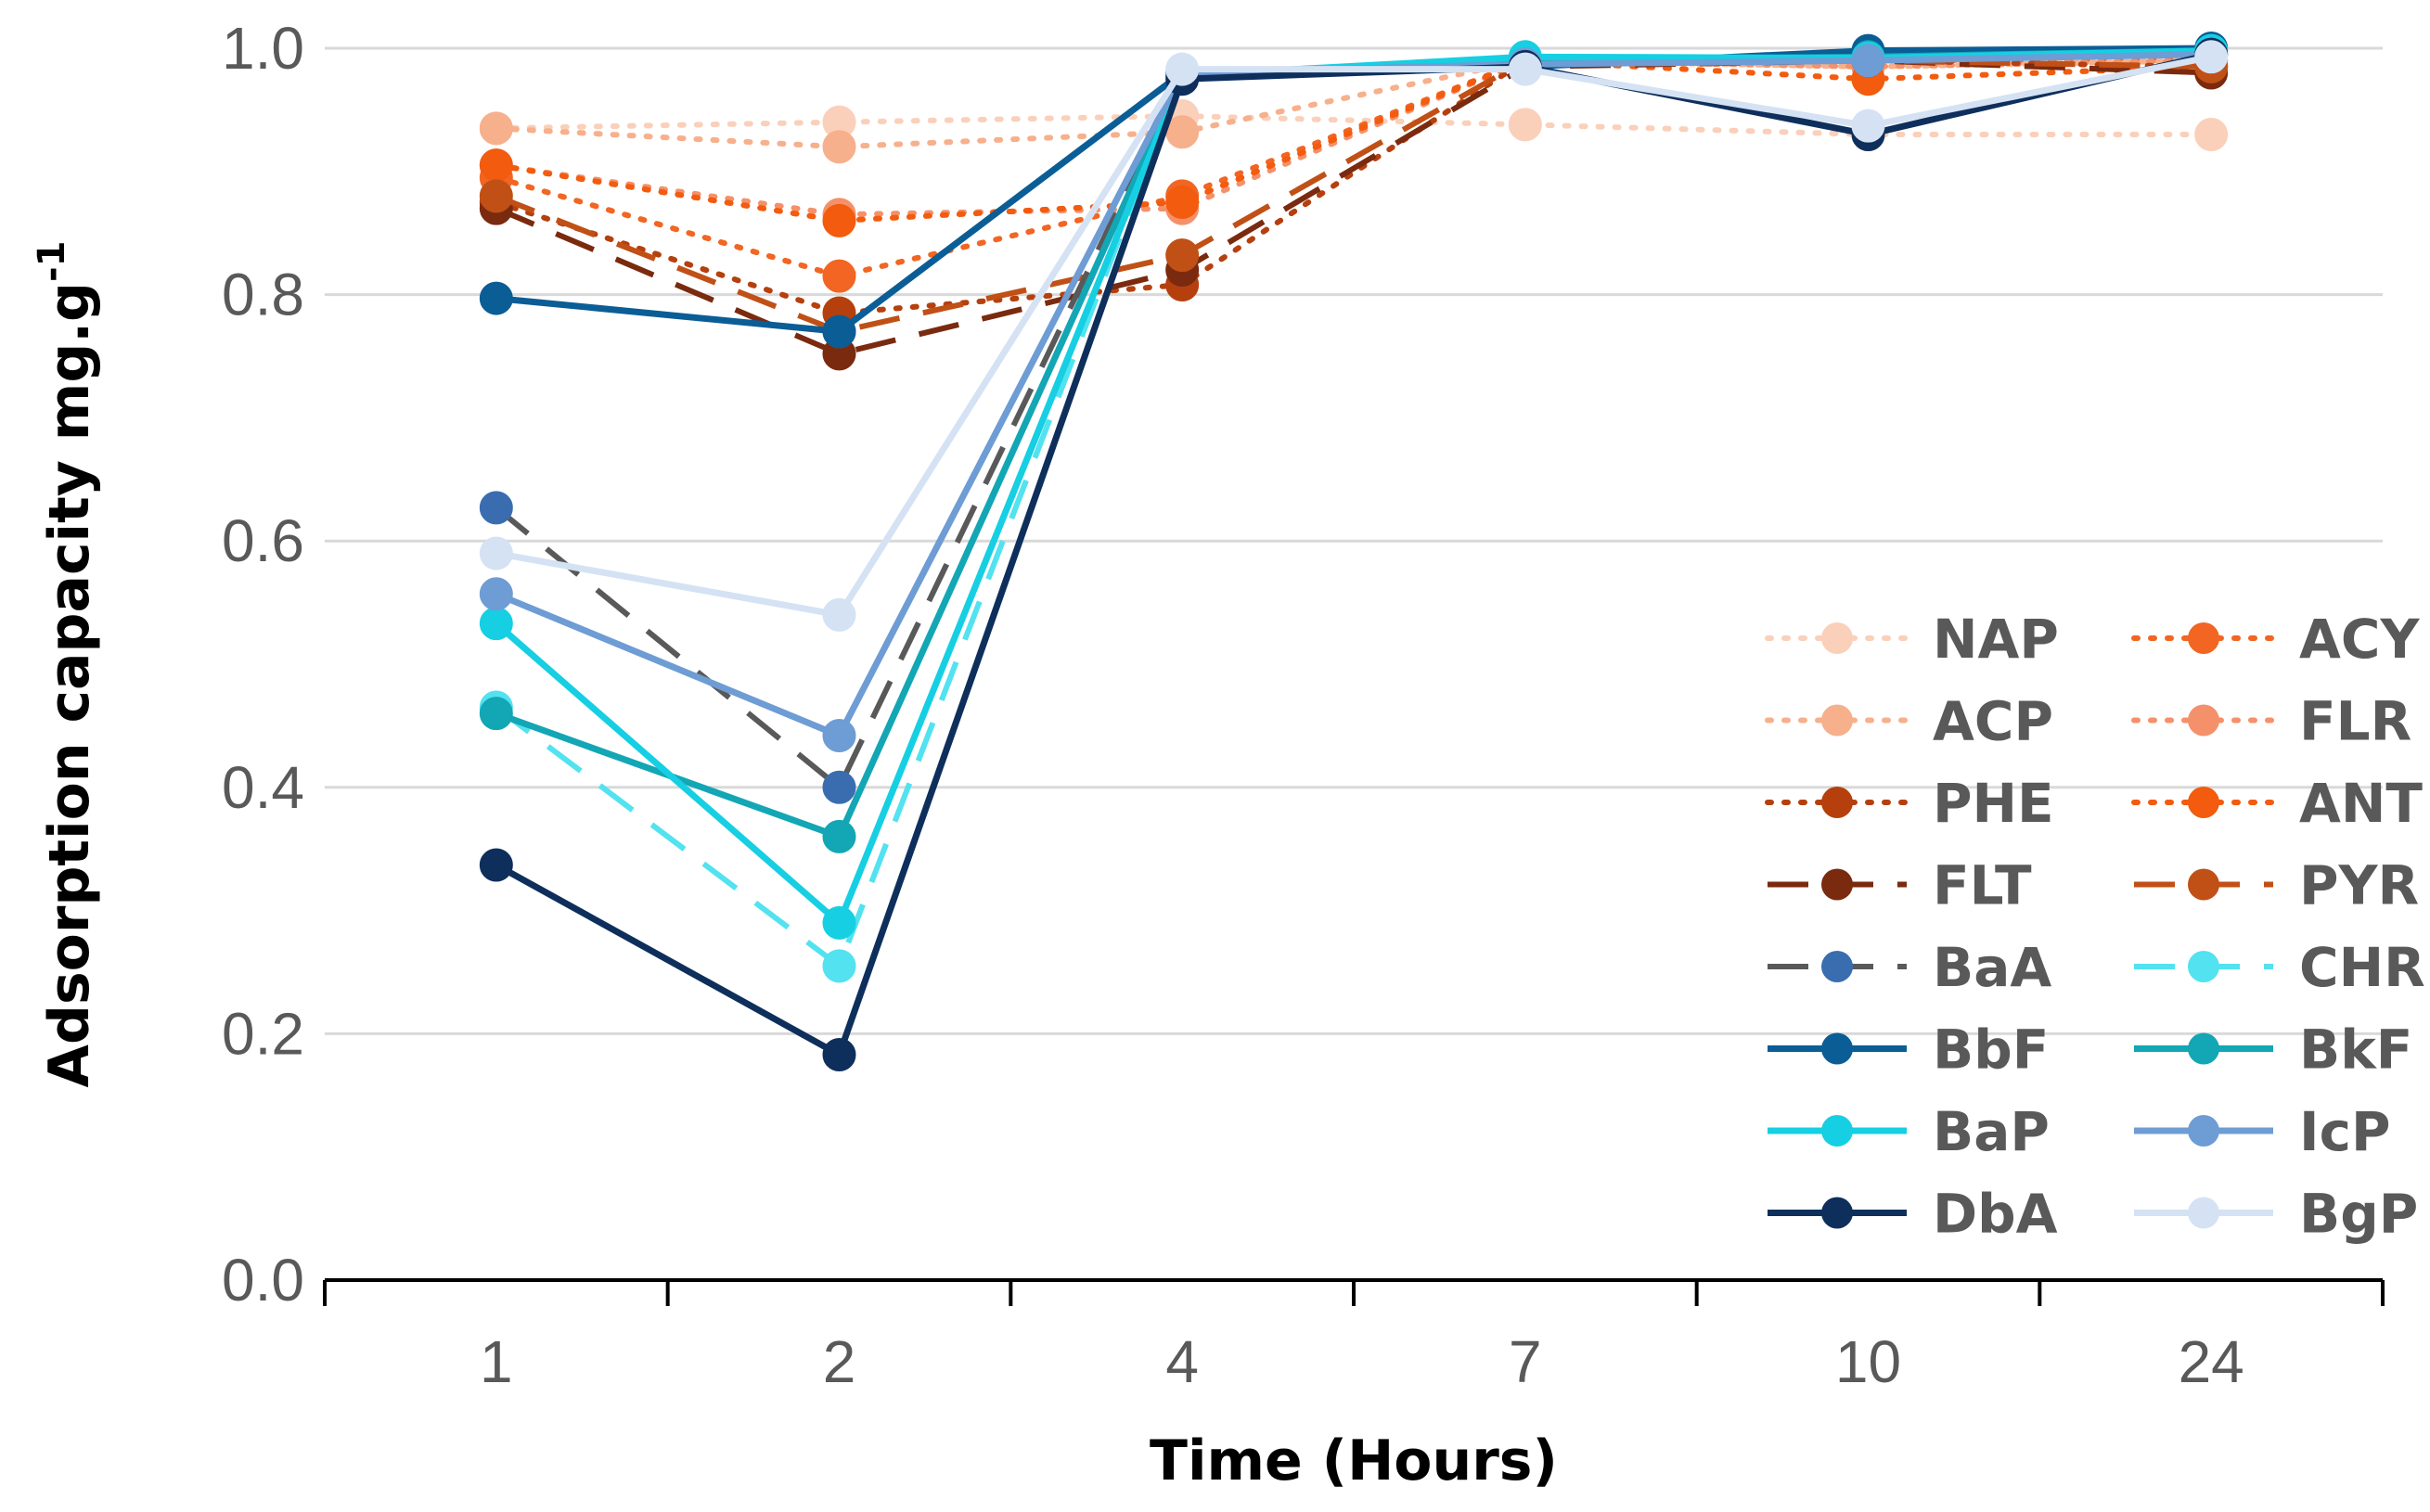 This screenshot has width=2430, height=1512. Describe the element at coordinates (1354, 125) in the screenshot. I see `series-line-nap` at that location.